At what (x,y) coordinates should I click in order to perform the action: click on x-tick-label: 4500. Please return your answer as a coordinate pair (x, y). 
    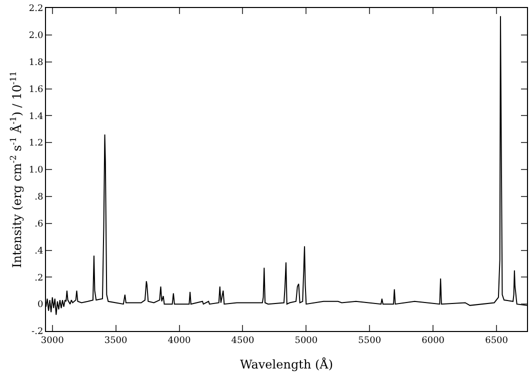
    Looking at the image, I should click on (242, 341).